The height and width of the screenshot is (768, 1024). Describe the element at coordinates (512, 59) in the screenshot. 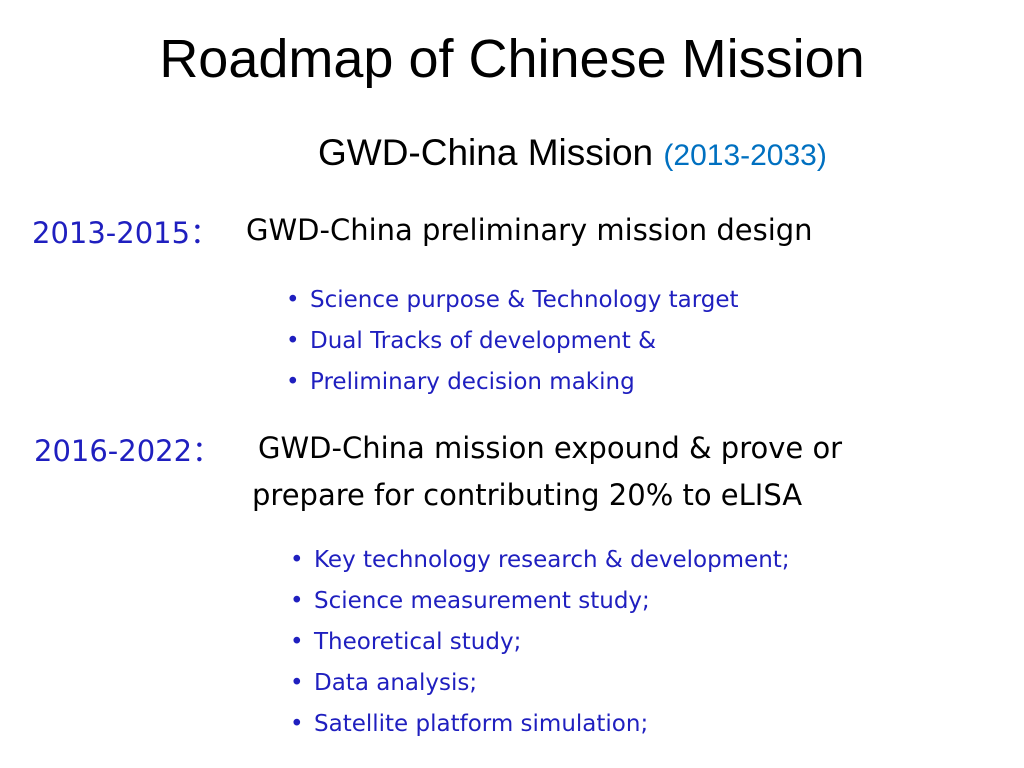

I see `page-title: Roadmap of Chinese Mission` at that location.